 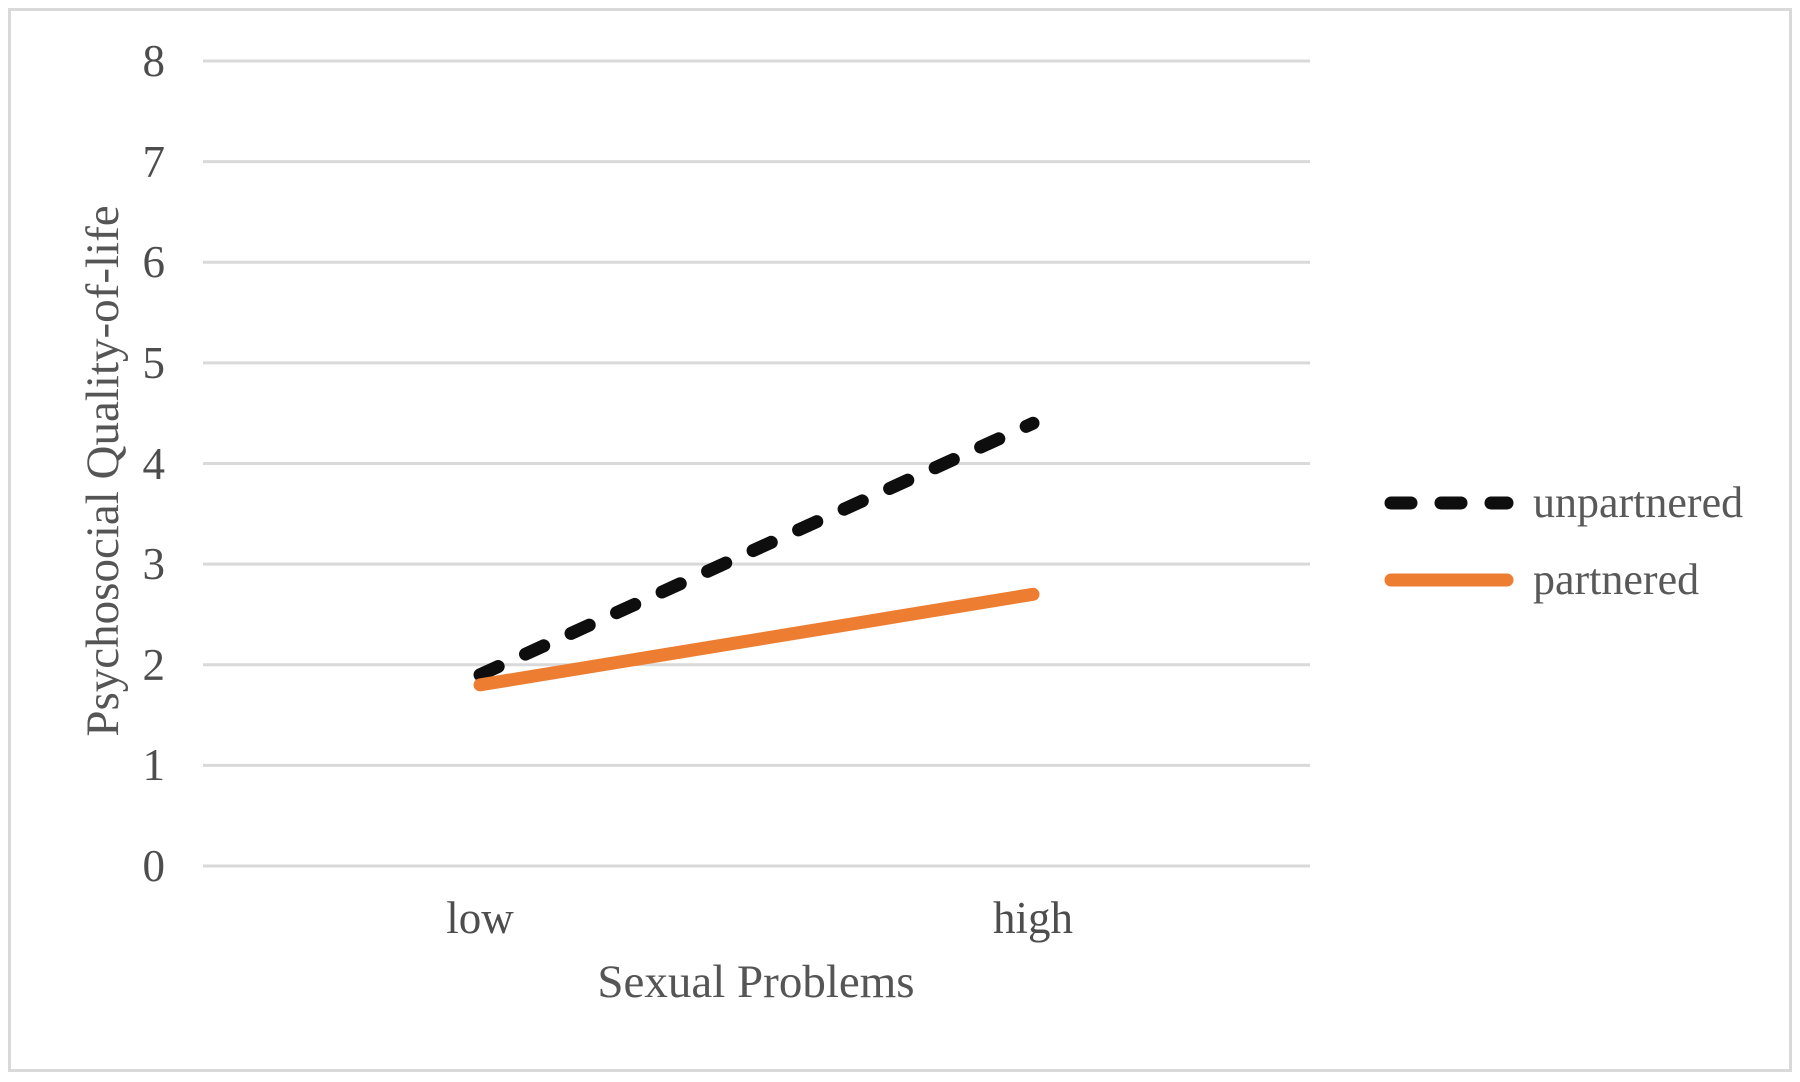 I want to click on legend-item-unpartnered: unpartnered, so click(x=1563, y=503).